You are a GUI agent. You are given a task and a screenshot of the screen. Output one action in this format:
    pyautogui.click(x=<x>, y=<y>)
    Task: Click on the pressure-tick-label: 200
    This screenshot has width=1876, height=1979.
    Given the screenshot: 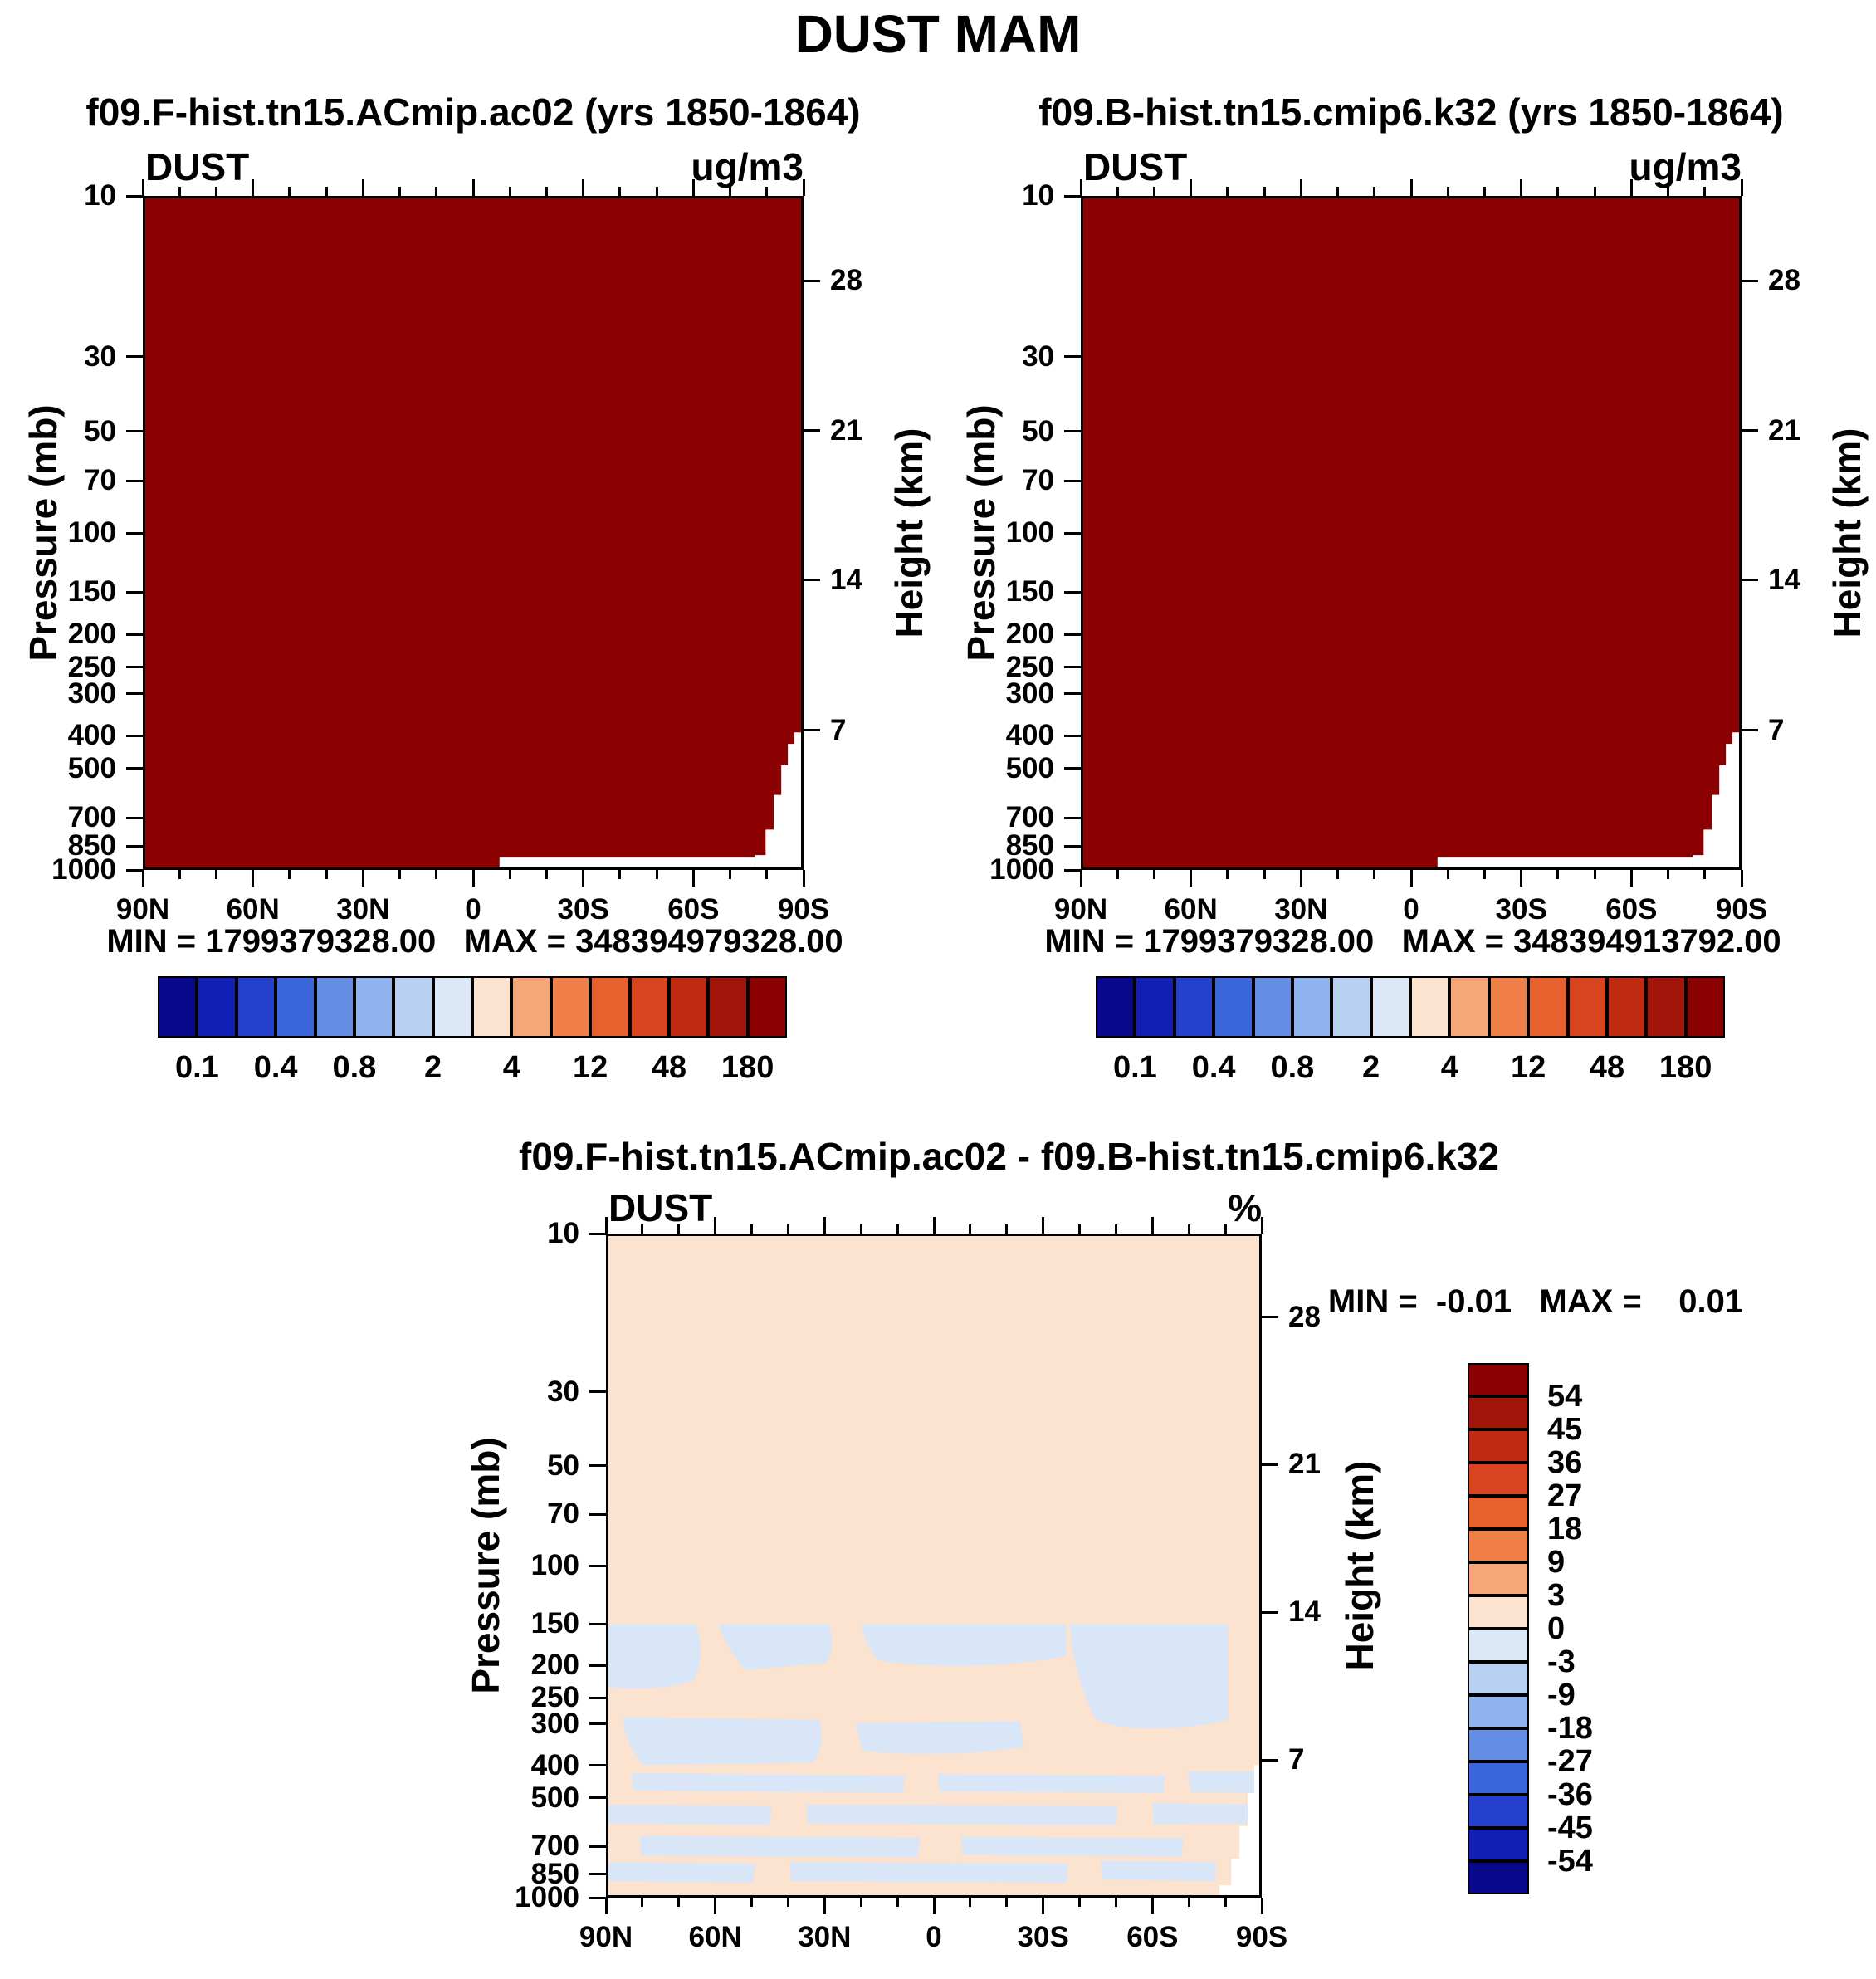 What is the action you would take?
    pyautogui.click(x=91, y=634)
    